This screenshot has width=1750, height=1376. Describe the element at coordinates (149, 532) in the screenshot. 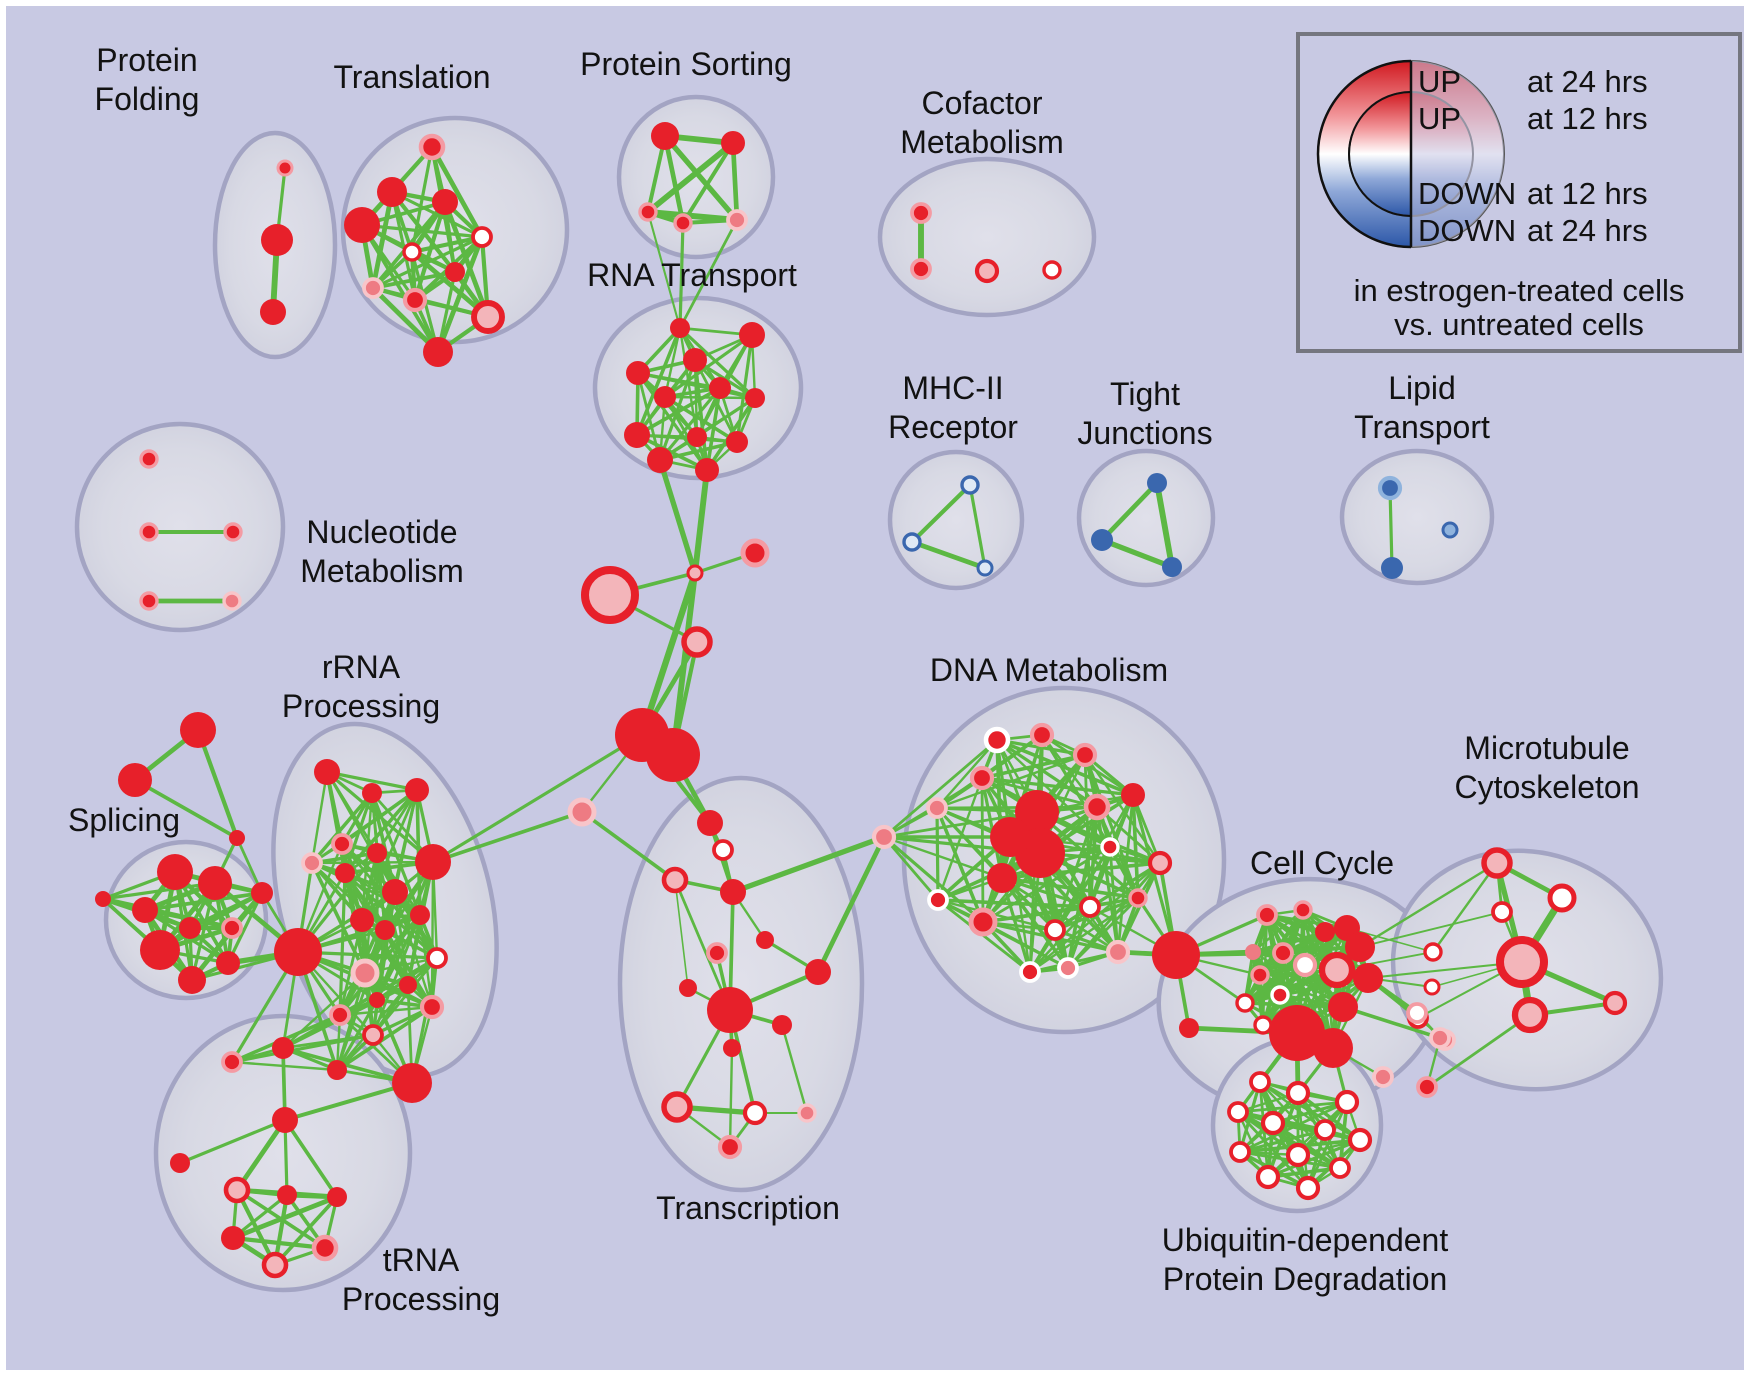

I see `node-nm2` at that location.